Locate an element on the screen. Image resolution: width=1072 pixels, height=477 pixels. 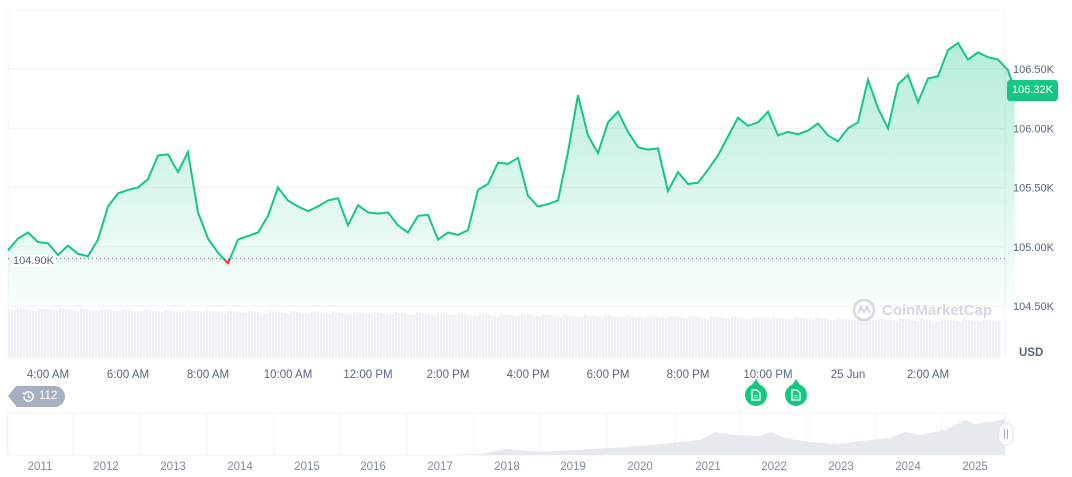
navigator-year-label: 2019 is located at coordinates (573, 467).